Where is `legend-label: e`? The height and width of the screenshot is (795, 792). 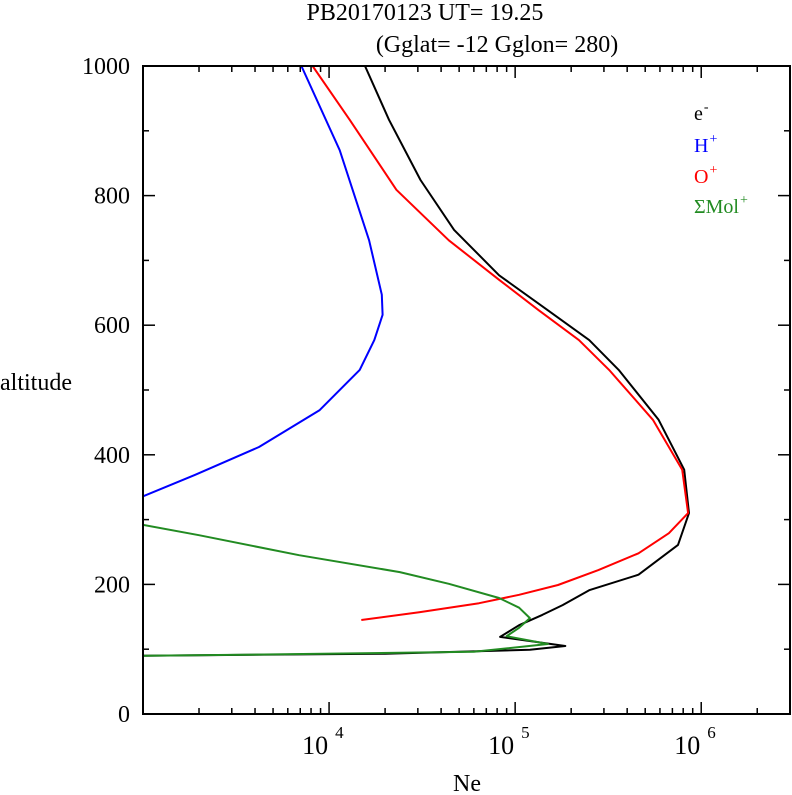
legend-label: e is located at coordinates (698, 114).